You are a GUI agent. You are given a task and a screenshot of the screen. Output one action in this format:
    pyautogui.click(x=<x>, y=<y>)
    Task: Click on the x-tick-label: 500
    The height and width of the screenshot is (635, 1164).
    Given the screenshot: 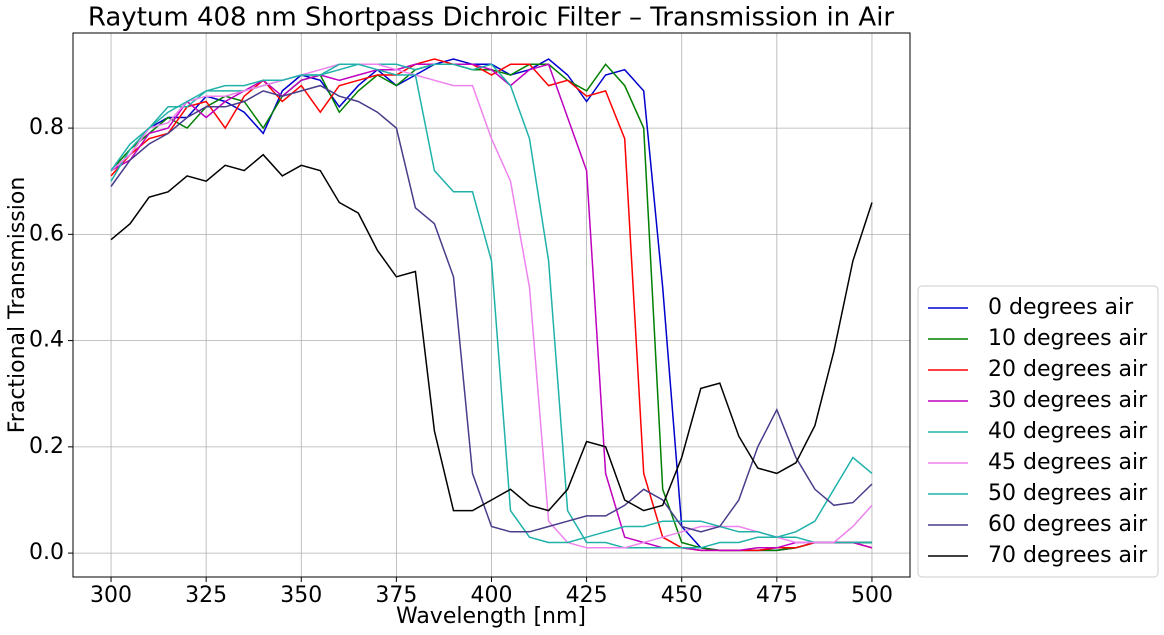 What is the action you would take?
    pyautogui.click(x=872, y=595)
    